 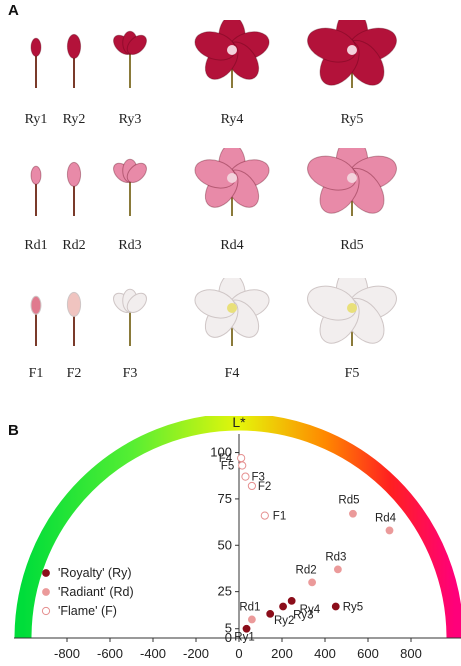 I want to click on x-tick-label: -800, so click(x=67, y=653).